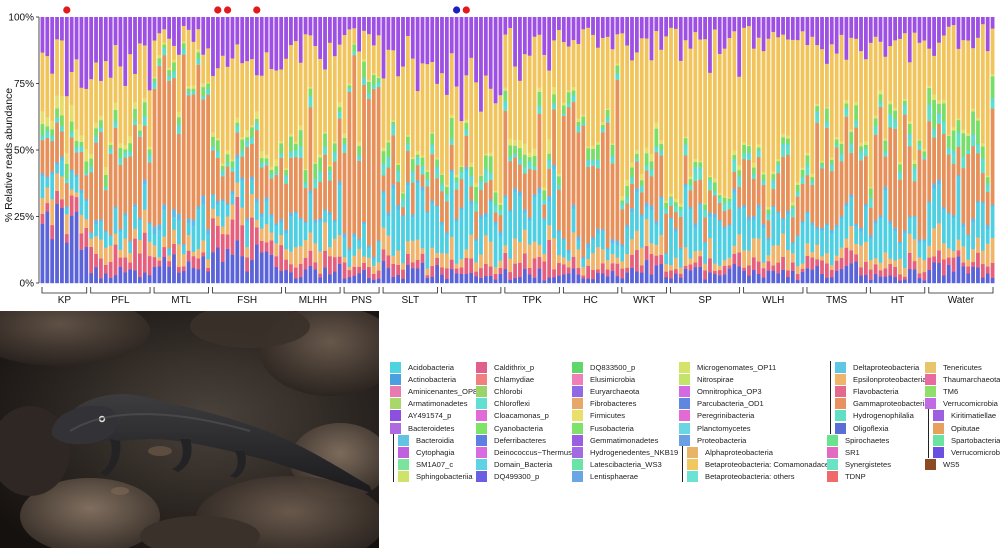  Describe the element at coordinates (313, 300) in the screenshot. I see `group-label: MLHH` at that location.